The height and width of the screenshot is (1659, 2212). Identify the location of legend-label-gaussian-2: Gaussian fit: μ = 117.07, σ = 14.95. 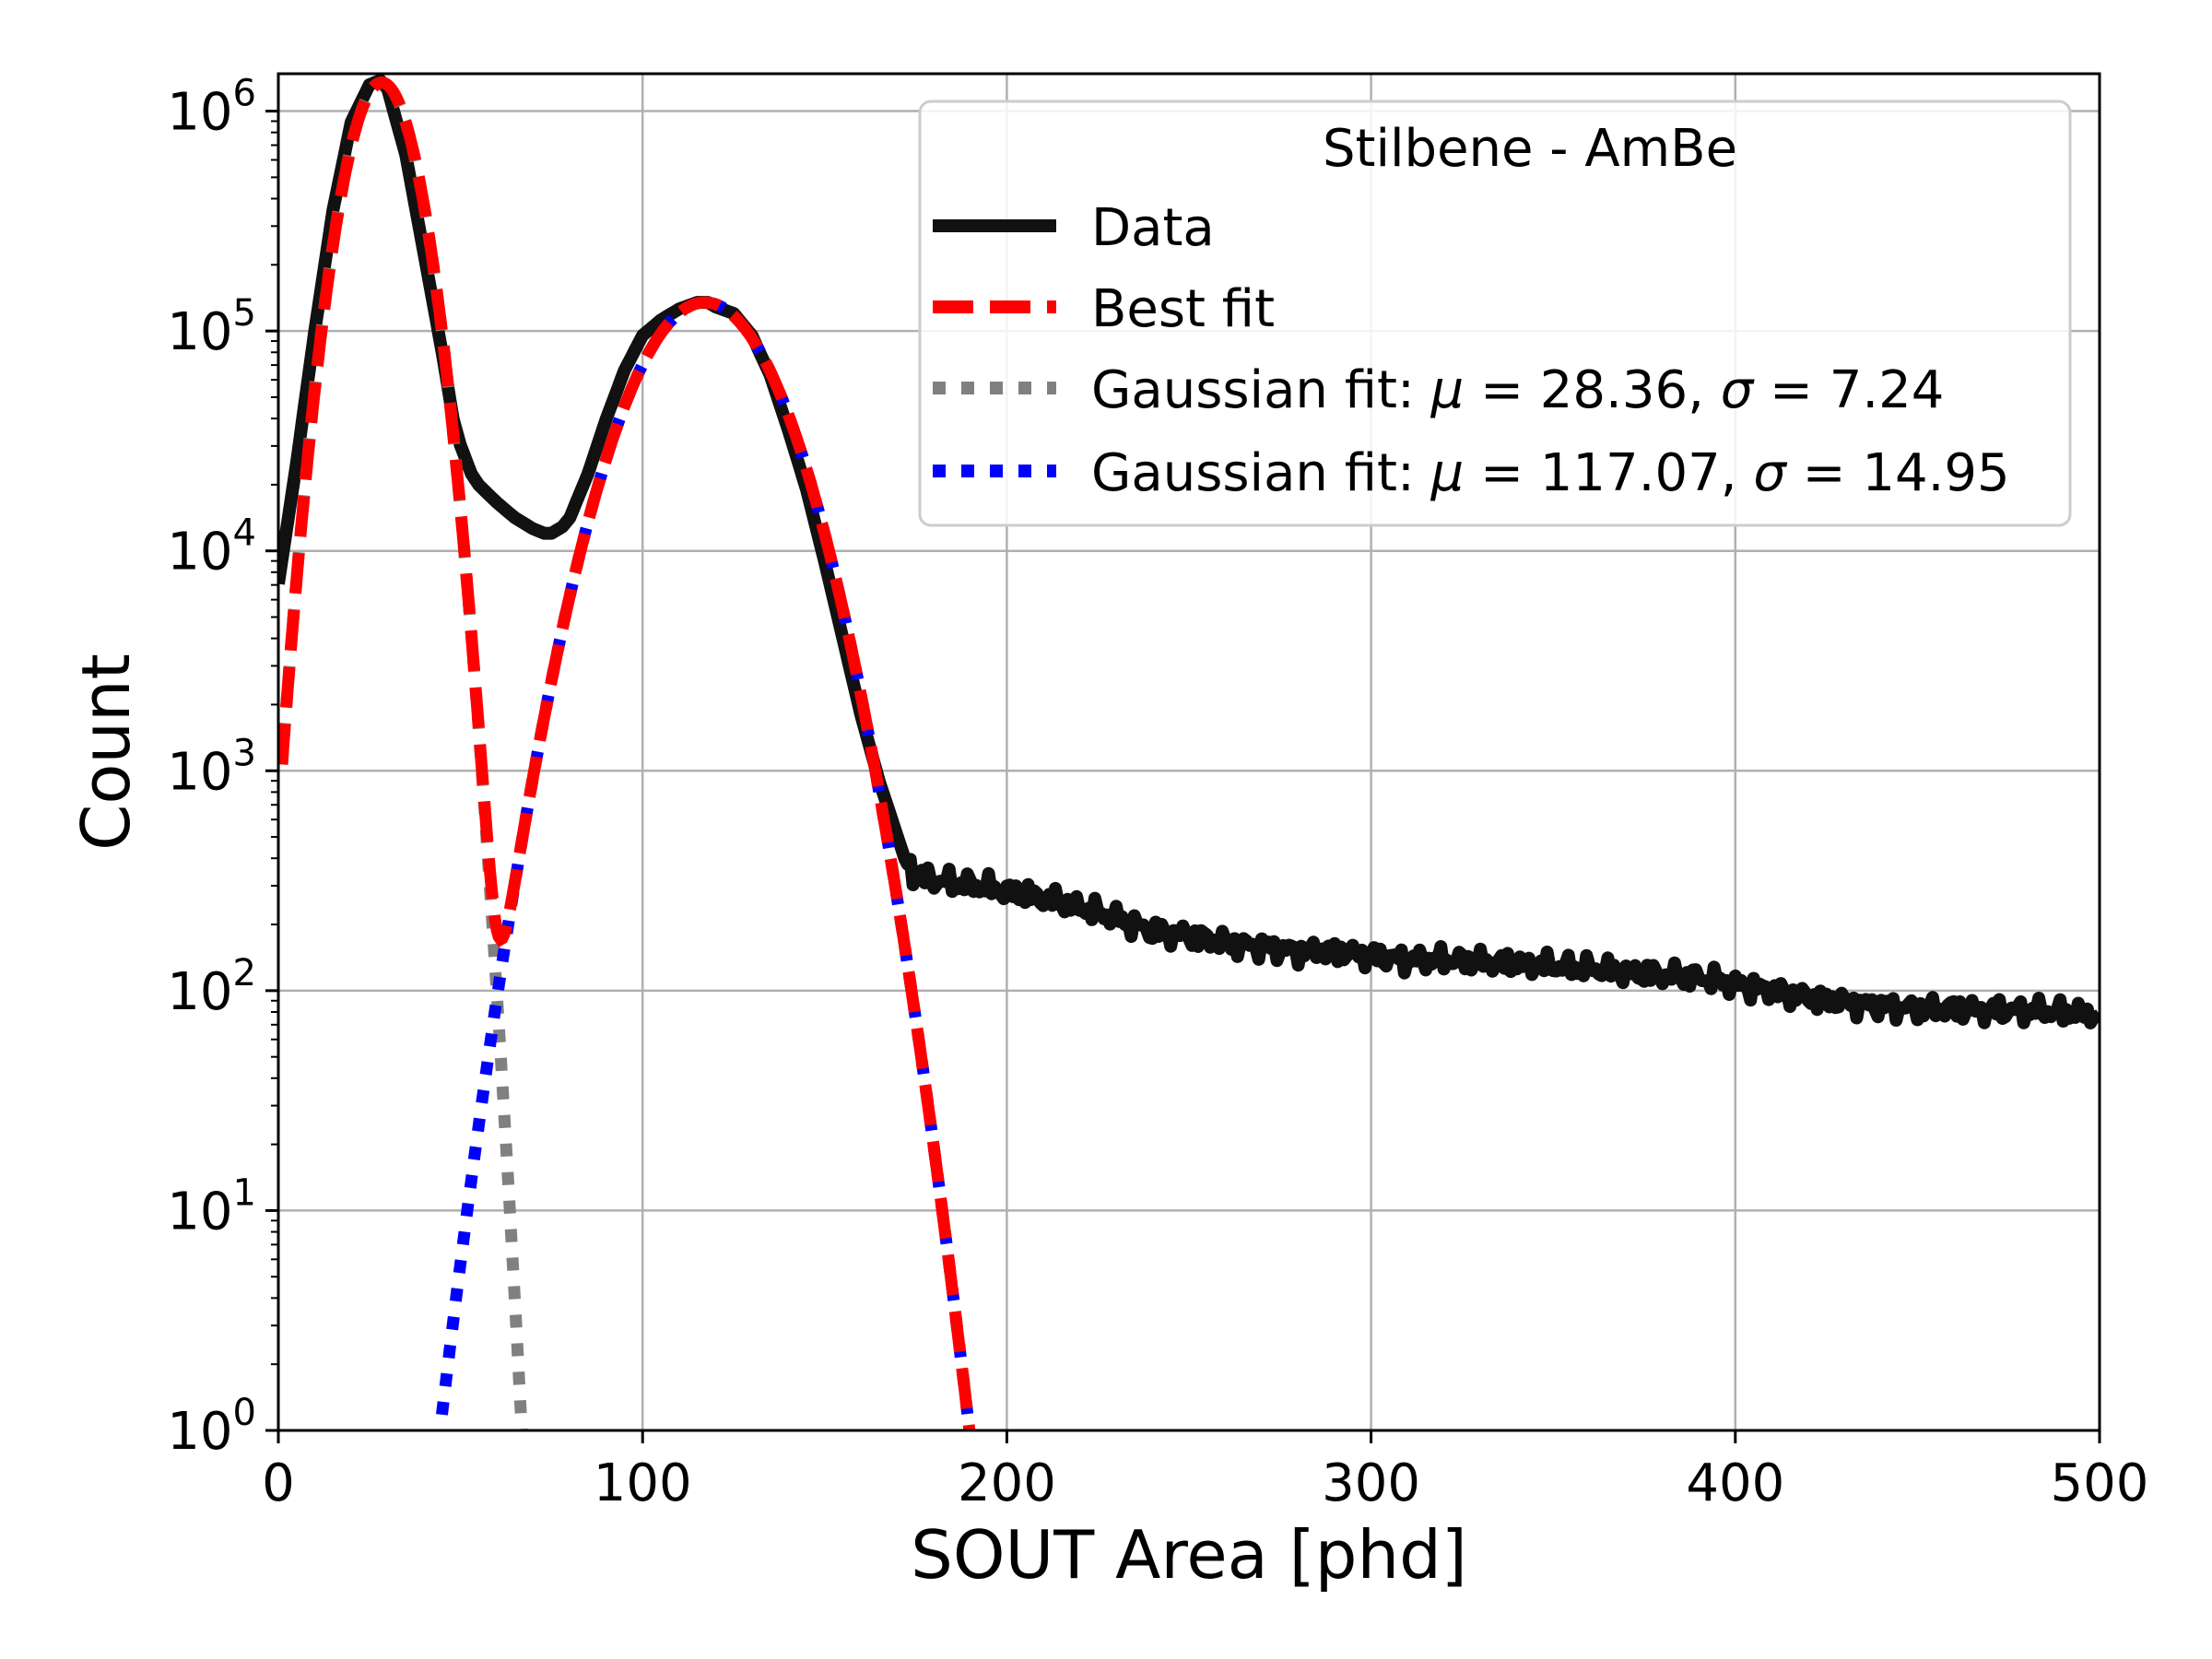
(1550, 473).